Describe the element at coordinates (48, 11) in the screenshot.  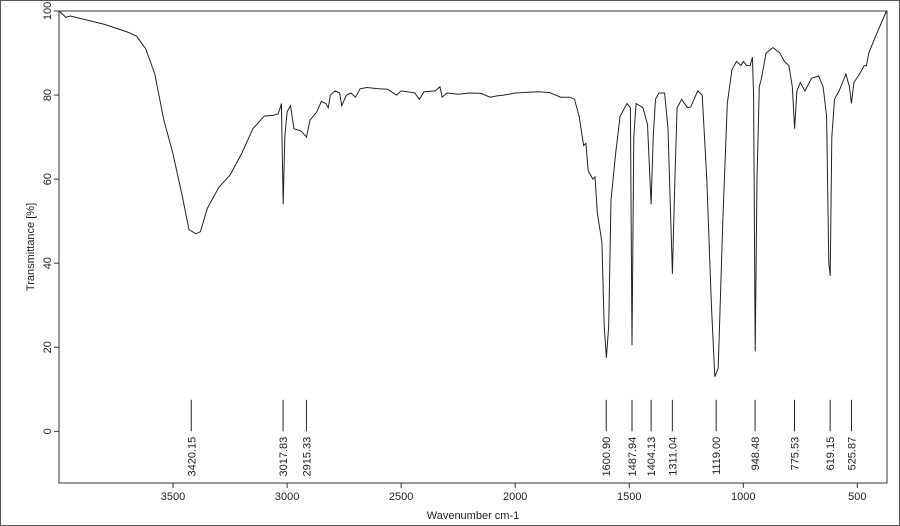
I see `y-tick-label: 100` at that location.